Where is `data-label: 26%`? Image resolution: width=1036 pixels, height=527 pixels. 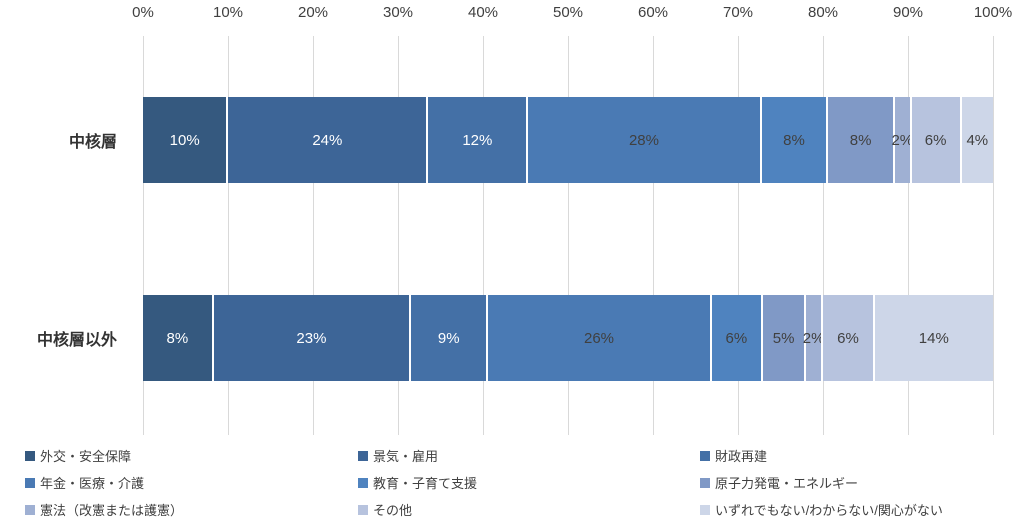 data-label: 26% is located at coordinates (599, 338).